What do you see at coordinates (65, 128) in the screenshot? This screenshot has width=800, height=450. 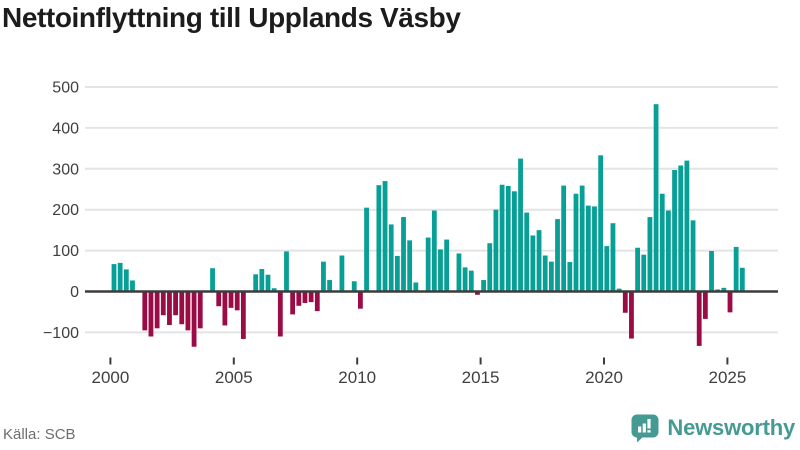 I see `y-axis-label: 400` at bounding box center [65, 128].